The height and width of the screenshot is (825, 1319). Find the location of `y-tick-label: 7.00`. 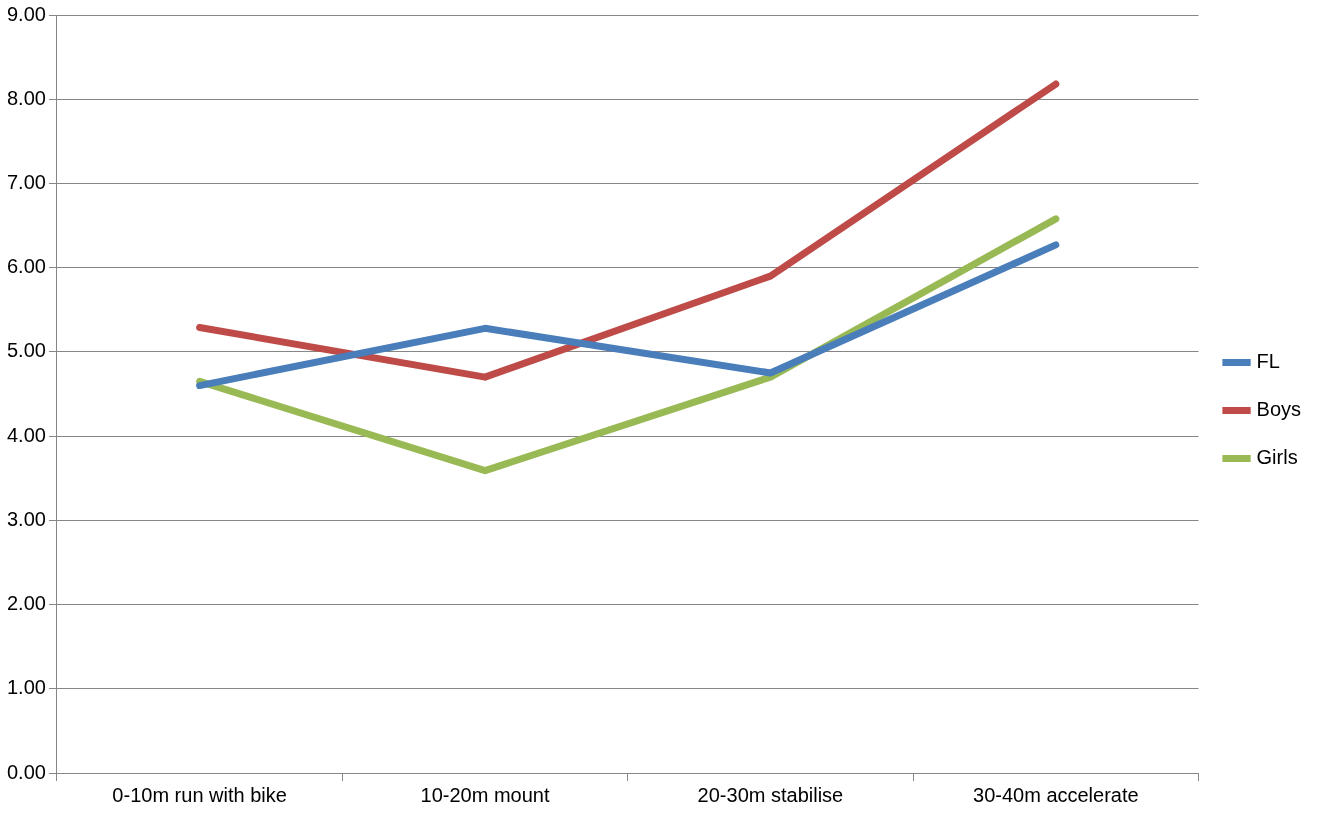

y-tick-label: 7.00 is located at coordinates (26, 181).